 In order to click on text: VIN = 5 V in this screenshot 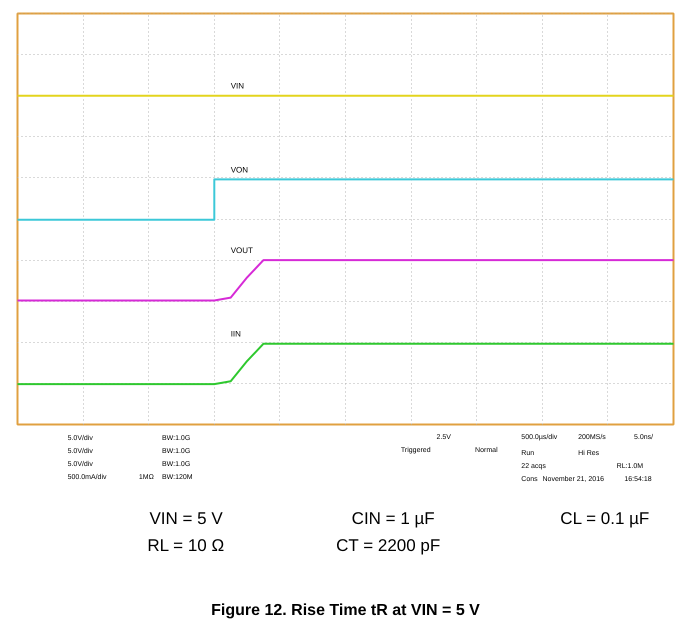, I will do `click(186, 518)`.